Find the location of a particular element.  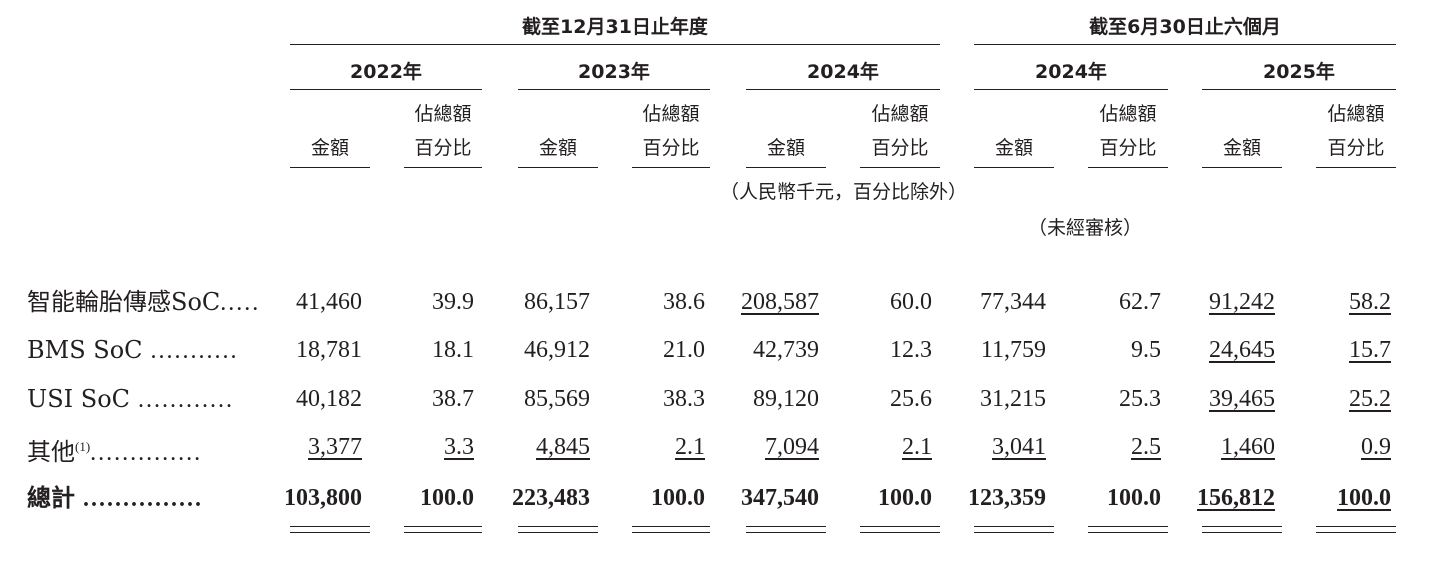

total-value: 103,800 is located at coordinates (323, 498).